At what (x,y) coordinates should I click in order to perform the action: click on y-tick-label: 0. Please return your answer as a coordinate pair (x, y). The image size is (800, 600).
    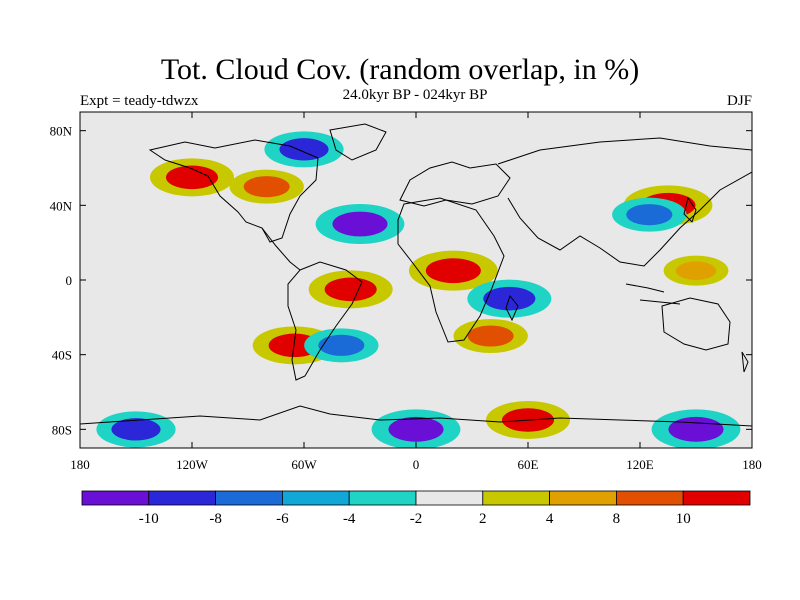
    Looking at the image, I should click on (69, 280).